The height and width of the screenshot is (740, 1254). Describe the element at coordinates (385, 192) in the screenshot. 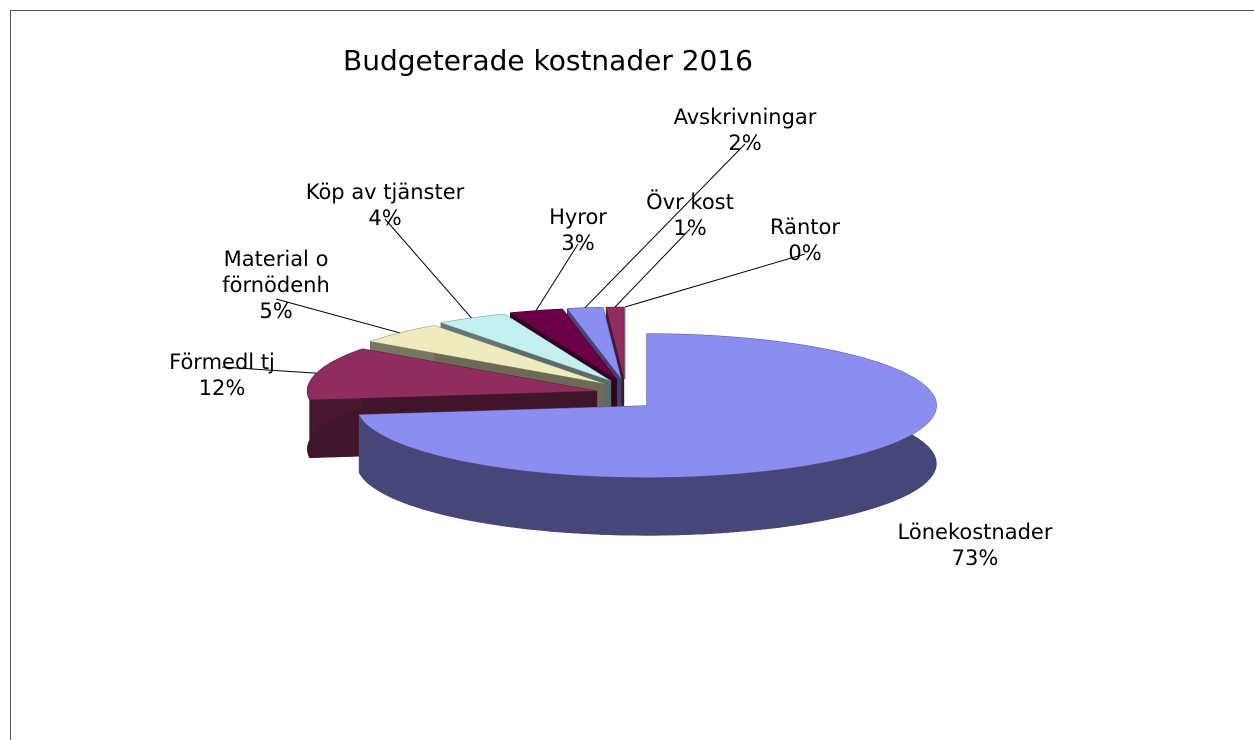

I see `slice-name: Köp av tjänster` at that location.